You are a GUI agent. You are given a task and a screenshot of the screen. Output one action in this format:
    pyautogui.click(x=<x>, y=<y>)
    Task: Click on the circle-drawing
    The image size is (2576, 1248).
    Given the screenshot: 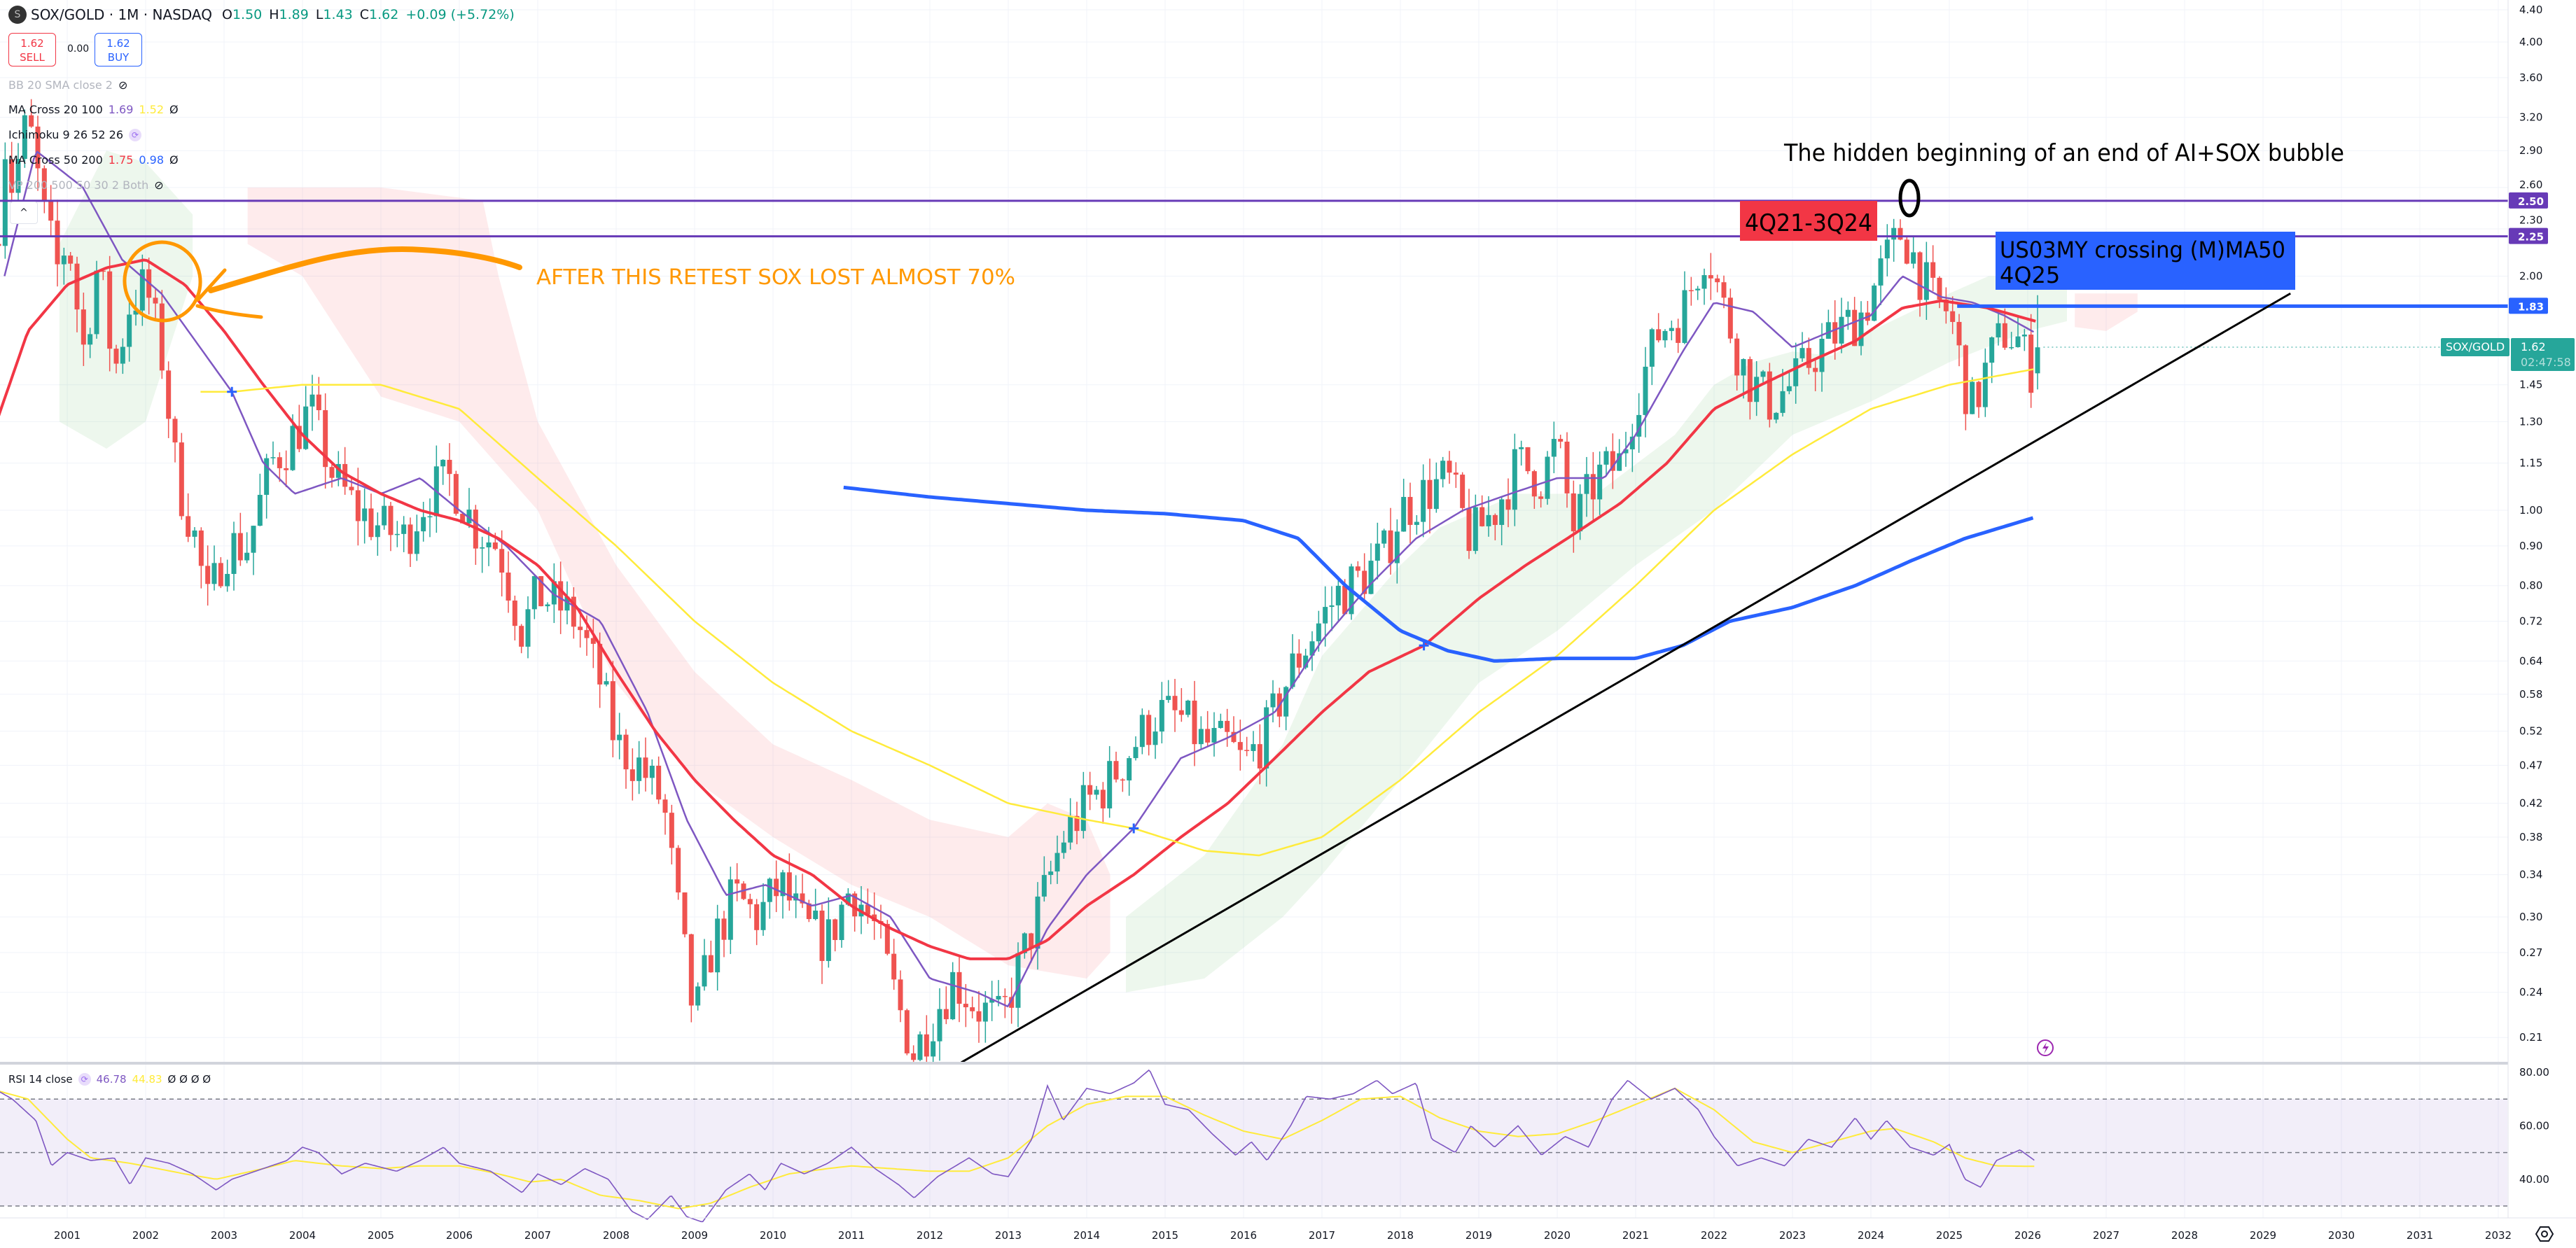 What is the action you would take?
    pyautogui.click(x=1909, y=198)
    